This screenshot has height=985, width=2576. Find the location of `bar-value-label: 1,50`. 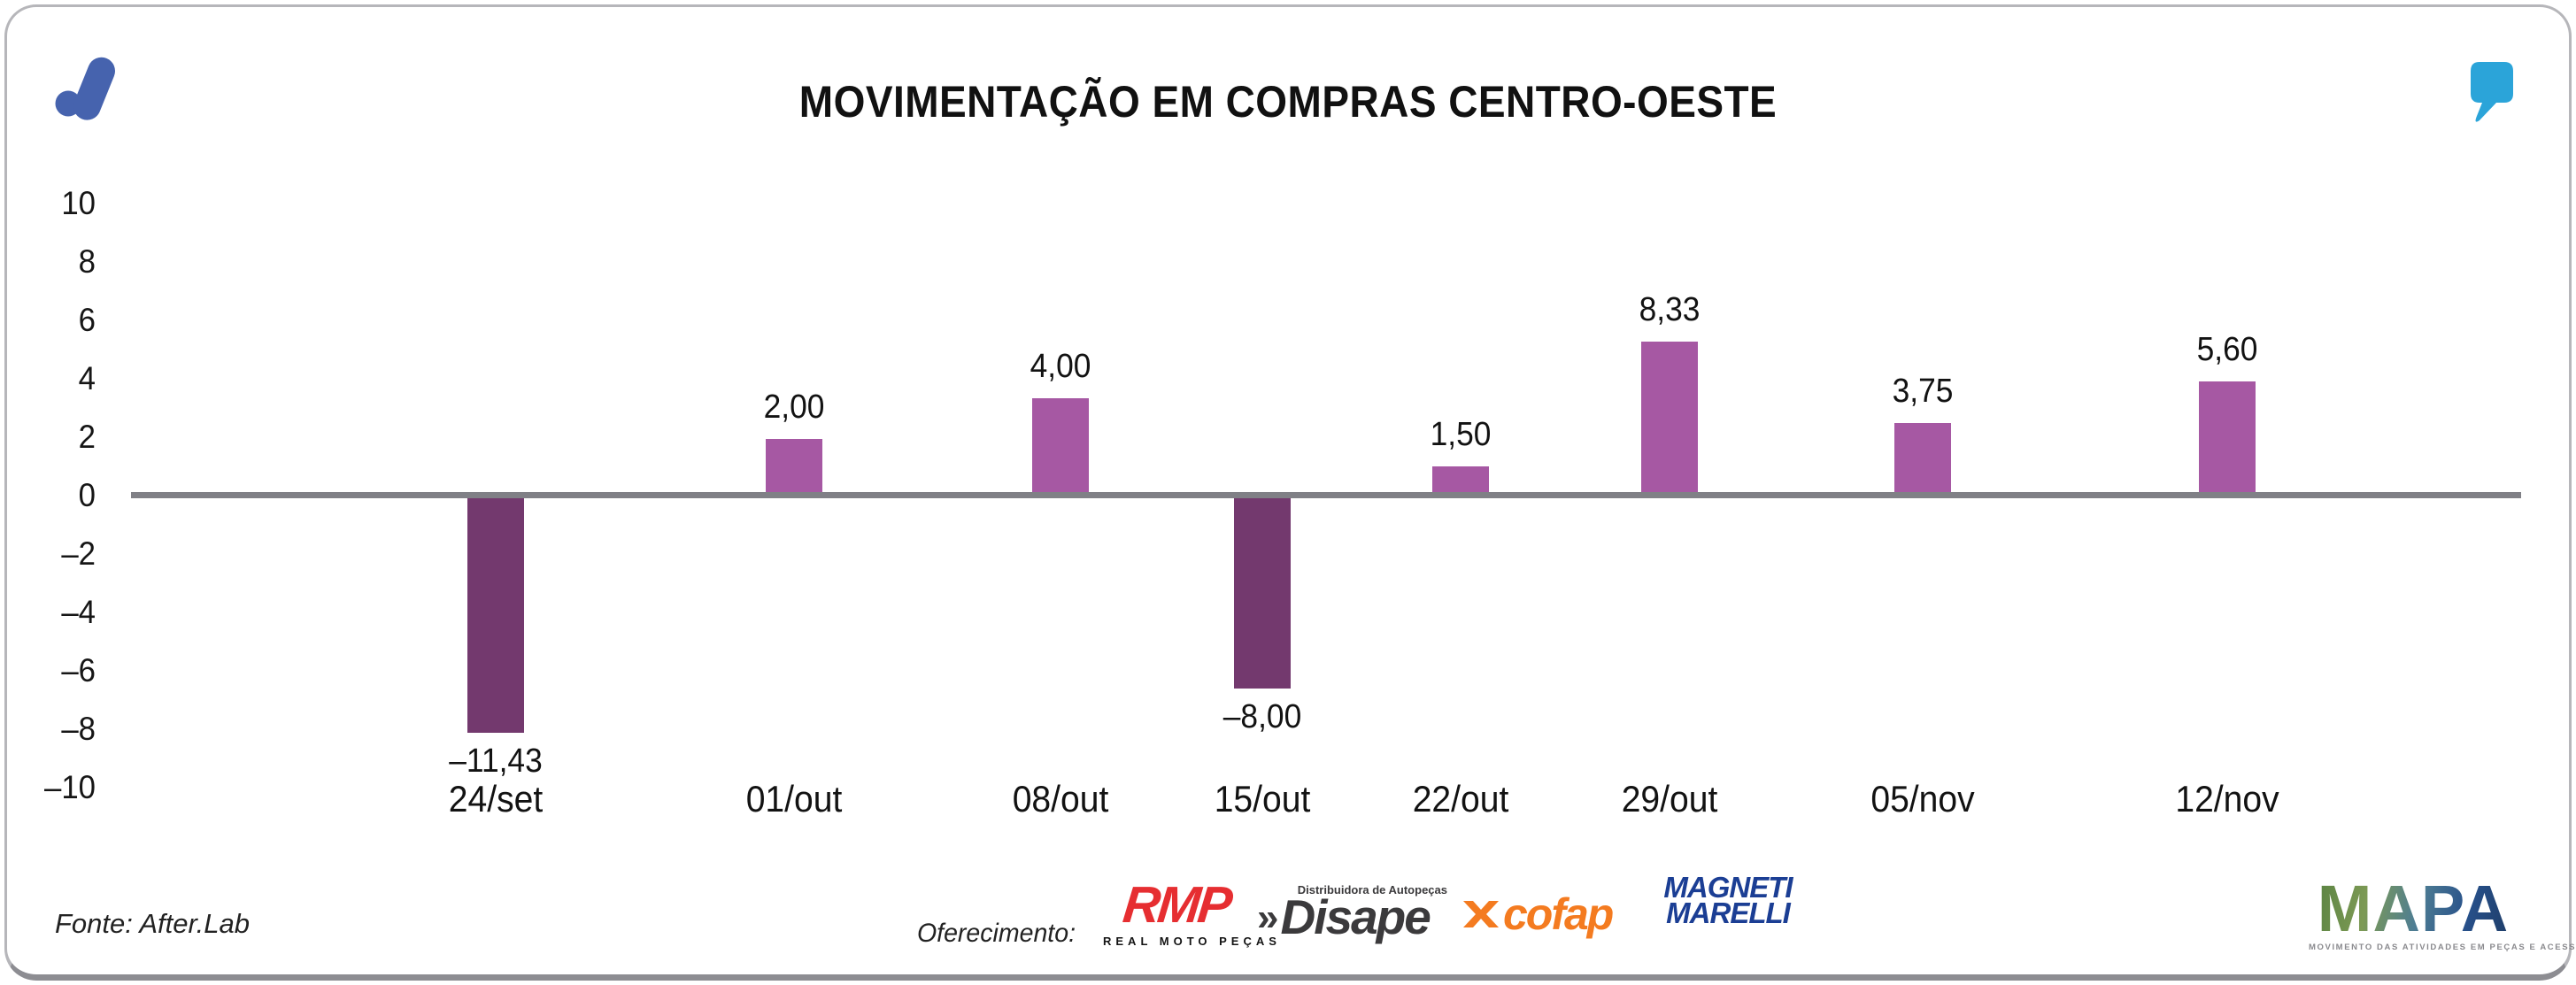

bar-value-label: 1,50 is located at coordinates (1461, 434).